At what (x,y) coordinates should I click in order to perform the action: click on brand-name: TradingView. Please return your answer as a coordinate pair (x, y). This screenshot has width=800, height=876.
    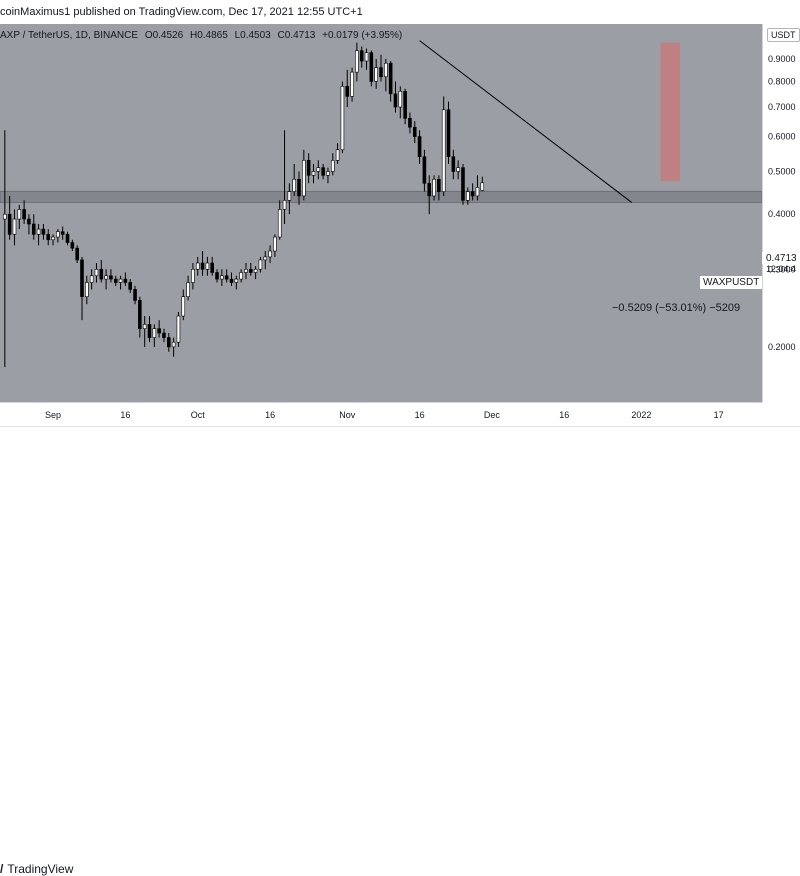
    Looking at the image, I should click on (40, 869).